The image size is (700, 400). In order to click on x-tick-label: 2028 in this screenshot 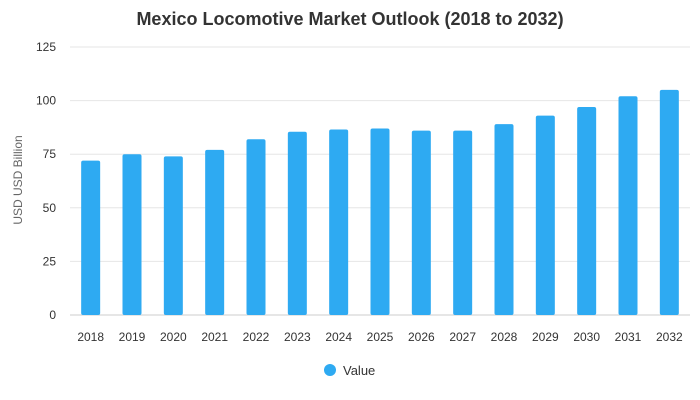, I will do `click(504, 337)`.